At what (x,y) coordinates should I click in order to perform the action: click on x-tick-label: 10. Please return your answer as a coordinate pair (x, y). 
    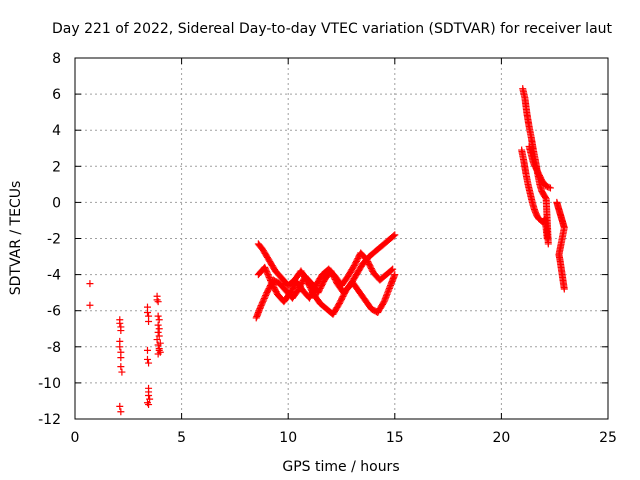
    Looking at the image, I should click on (288, 438).